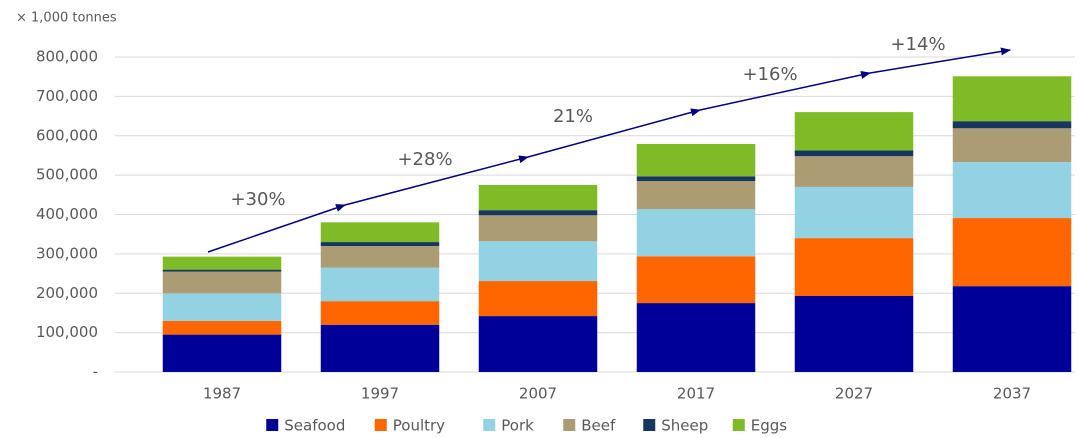  What do you see at coordinates (517, 426) in the screenshot?
I see `legend-label: Pork` at bounding box center [517, 426].